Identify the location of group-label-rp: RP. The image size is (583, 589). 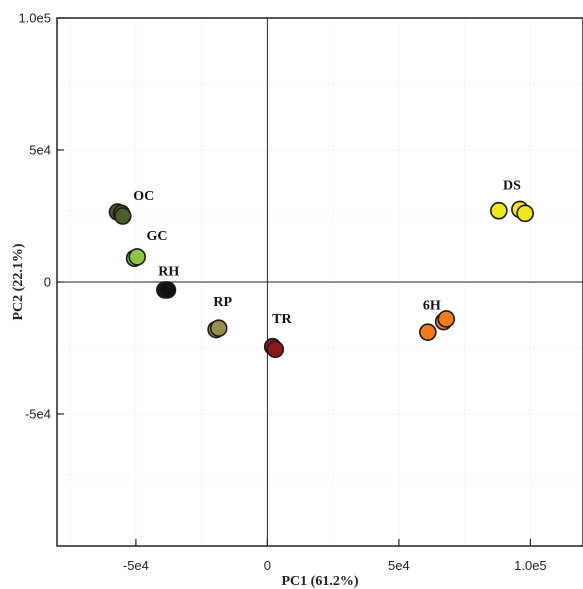
(222, 302).